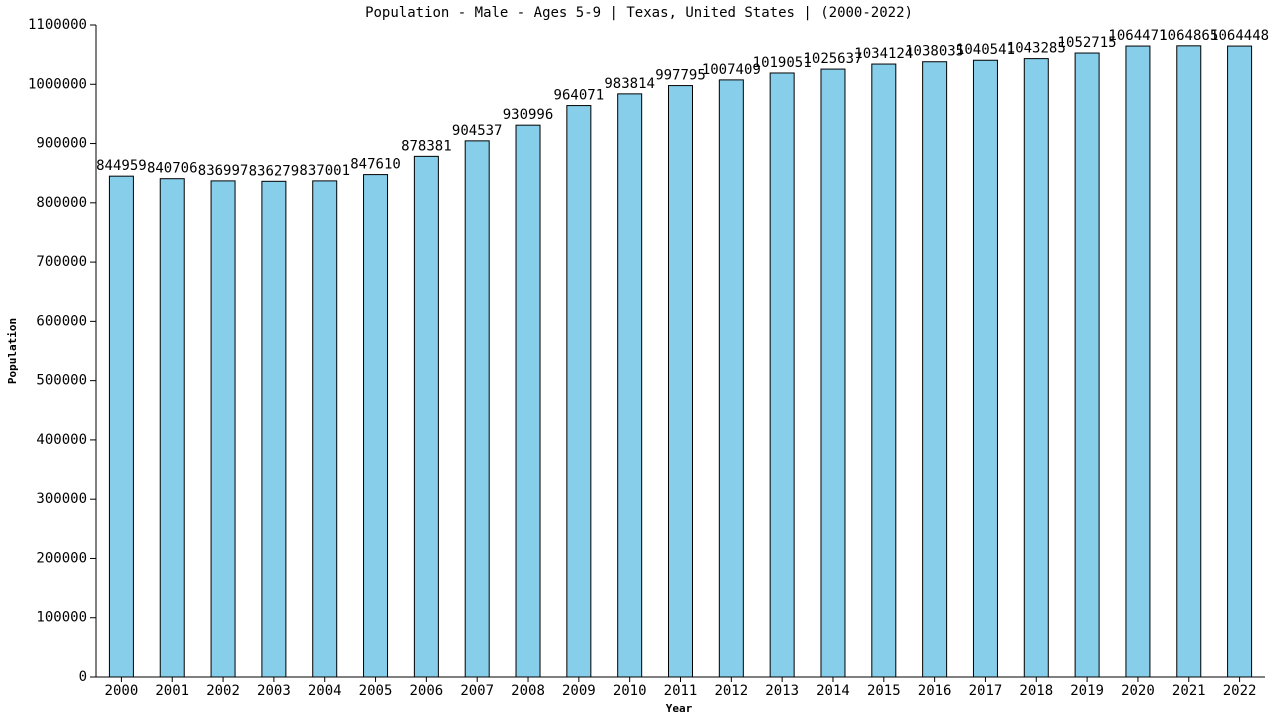  What do you see at coordinates (528, 115) in the screenshot?
I see `value-label: 930996` at bounding box center [528, 115].